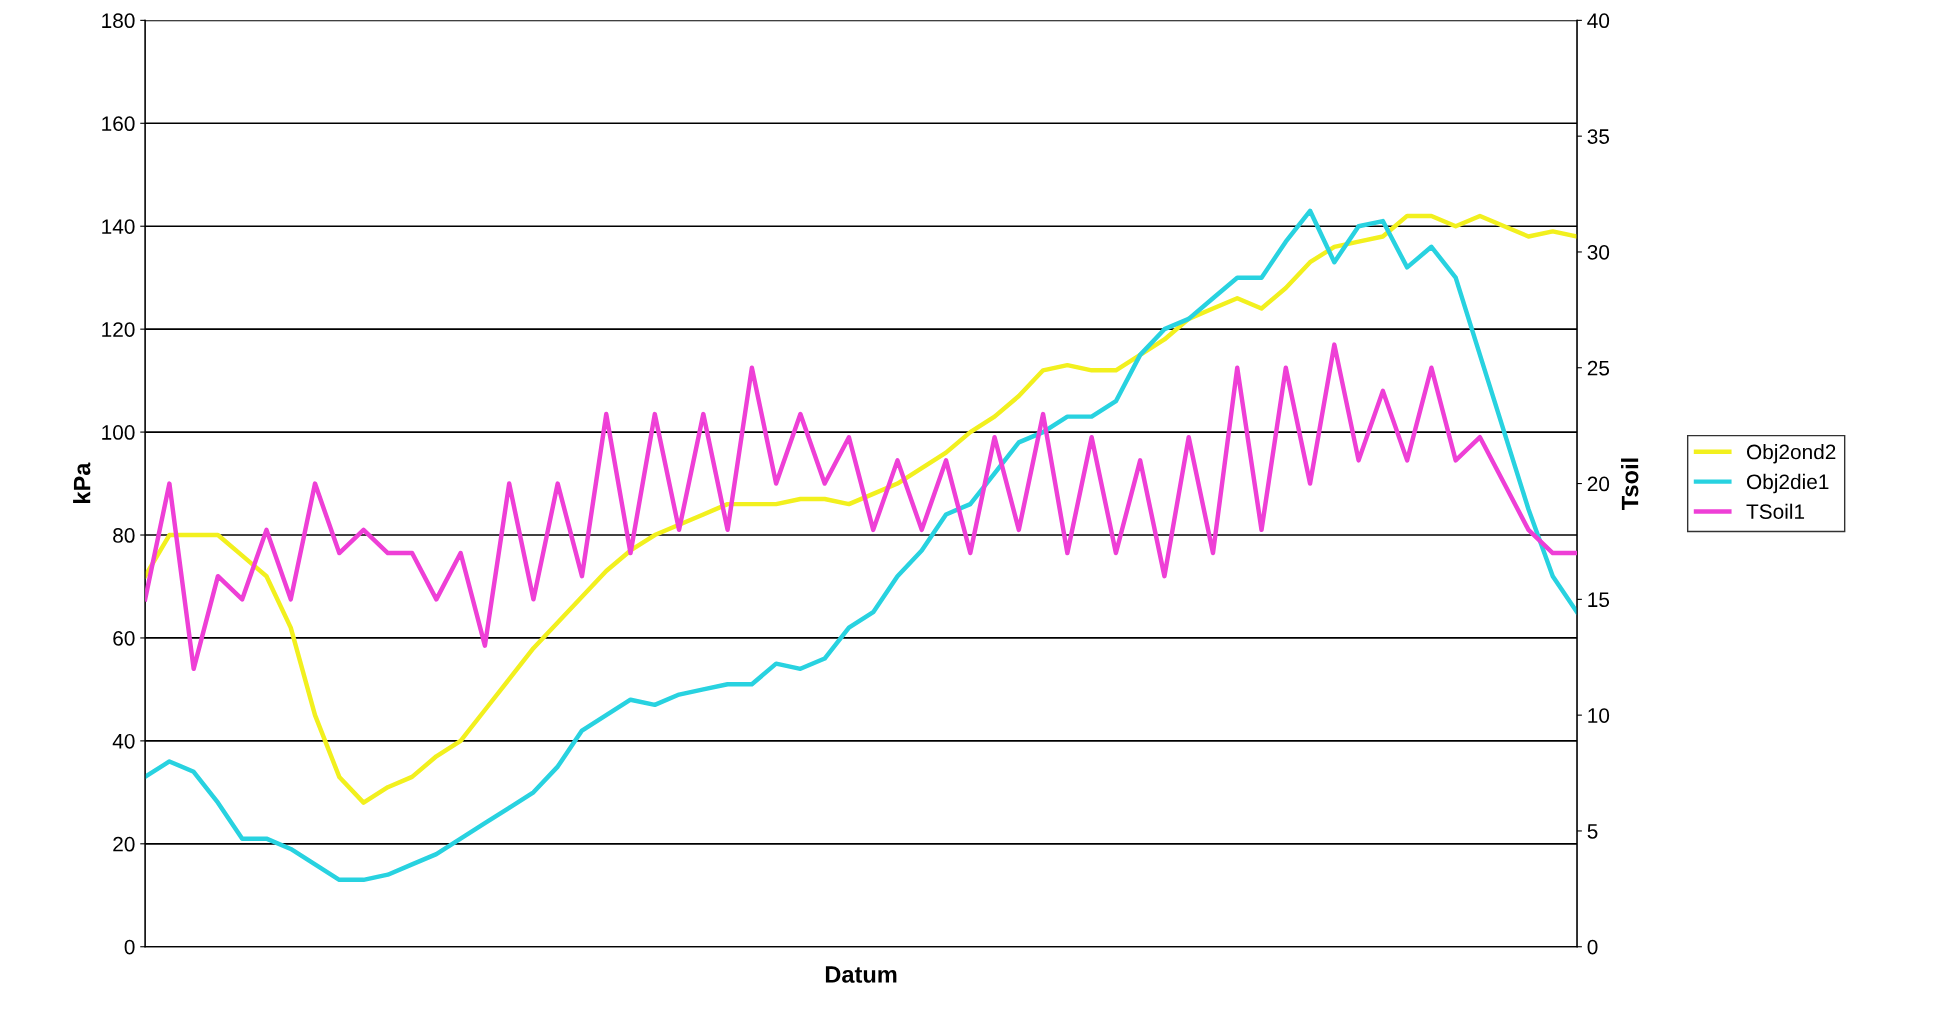 This screenshot has width=1935, height=1018. I want to click on y2-axis-title: Tsoil, so click(1630, 484).